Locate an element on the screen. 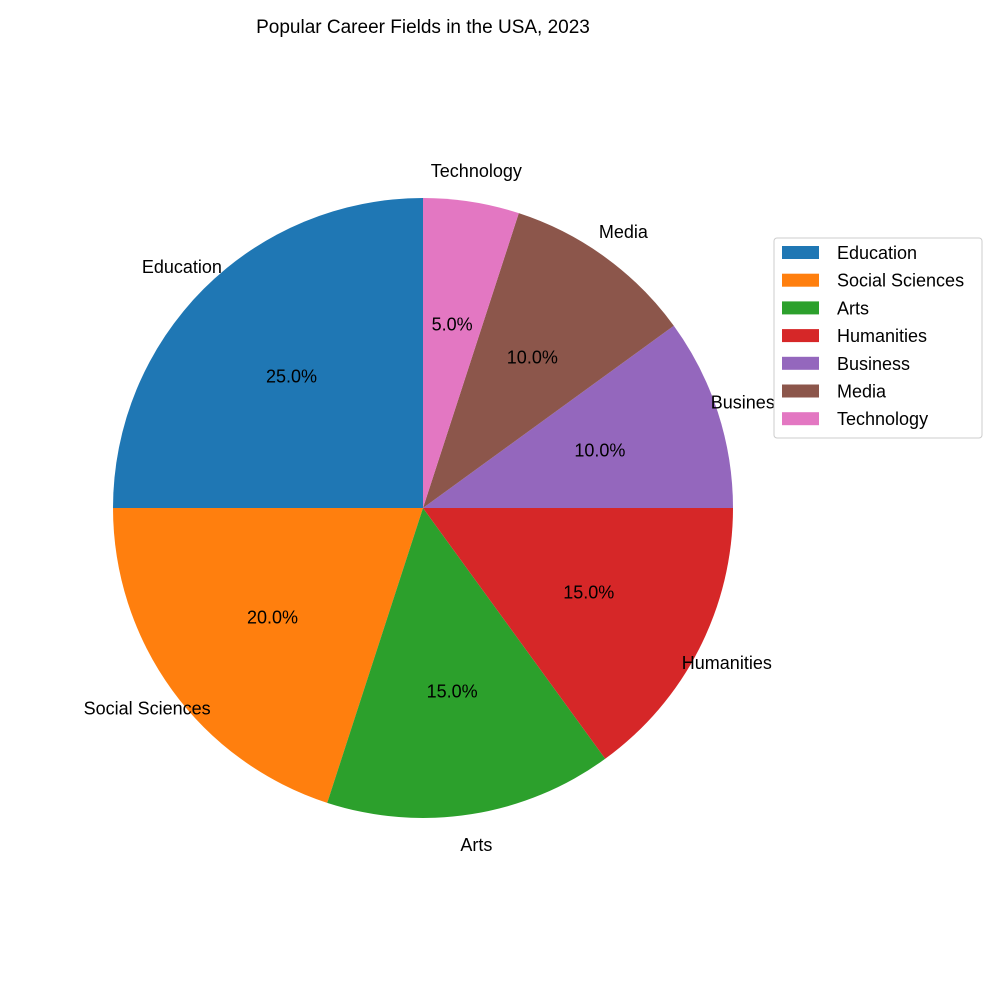 This screenshot has width=1000, height=1000. slice-technology is located at coordinates (471, 353).